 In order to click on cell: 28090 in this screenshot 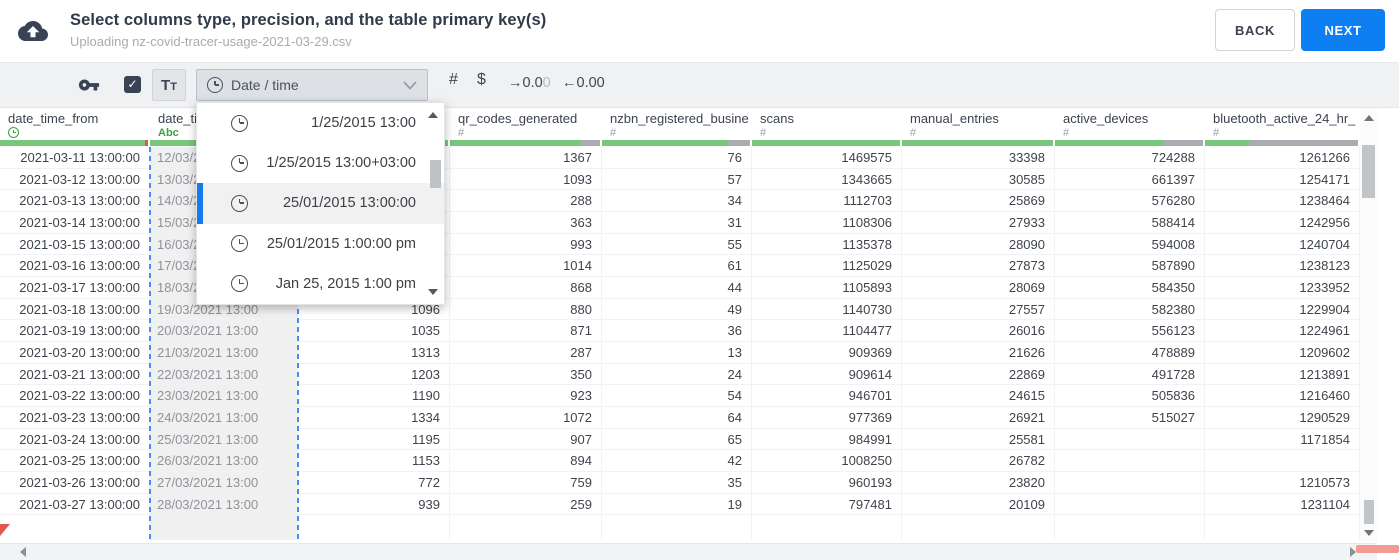, I will do `click(978, 244)`.